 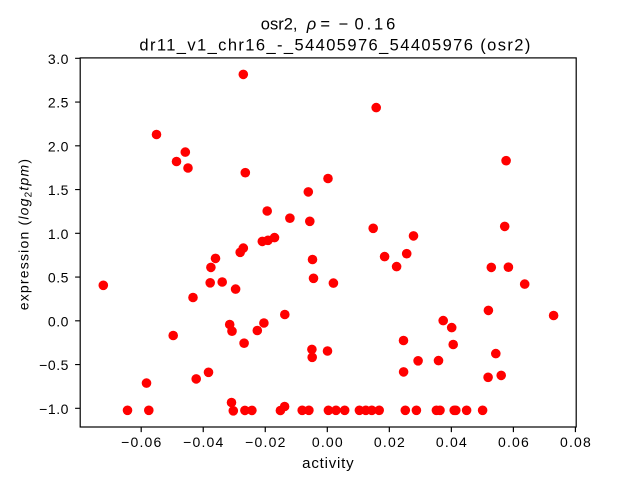 What do you see at coordinates (54, 409) in the screenshot?
I see `svg-text: −1.0` at bounding box center [54, 409].